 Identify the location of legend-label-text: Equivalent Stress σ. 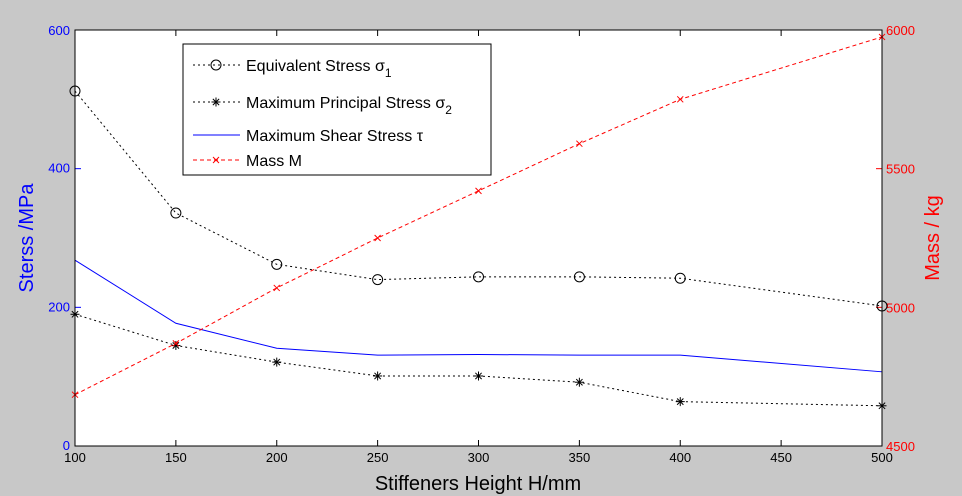
(315, 66).